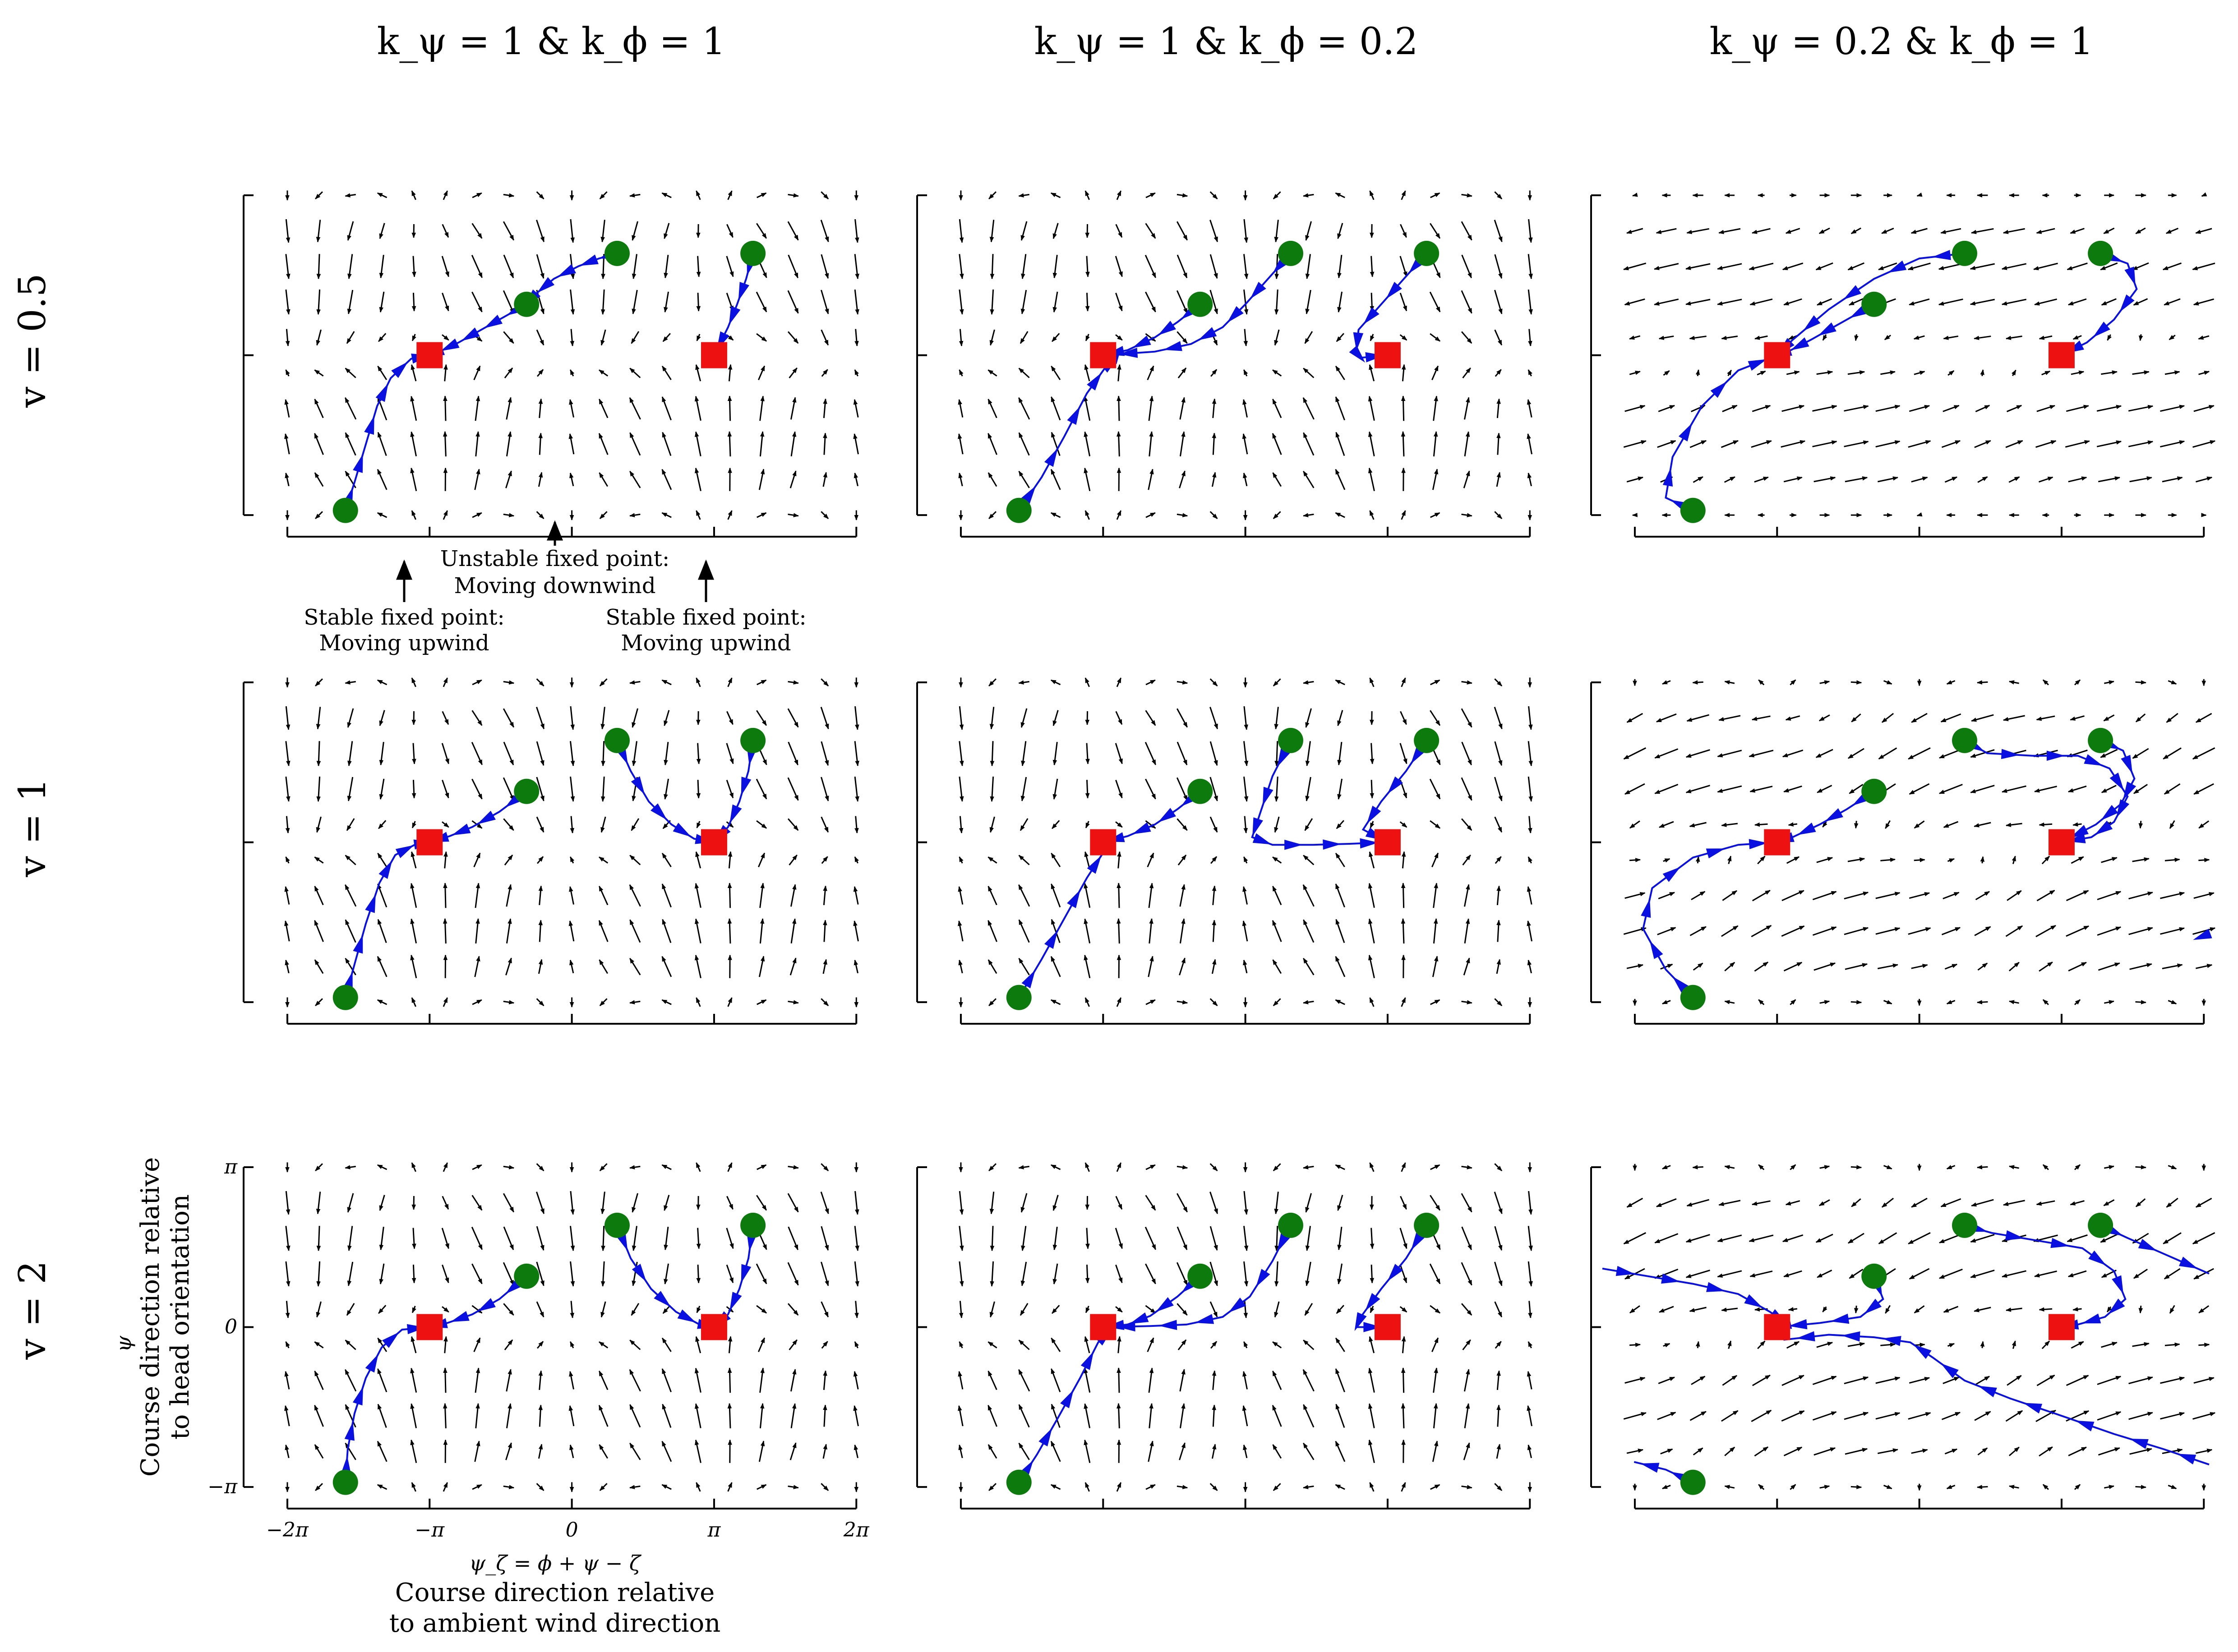  I want to click on fixed-point-marker, so click(714, 355).